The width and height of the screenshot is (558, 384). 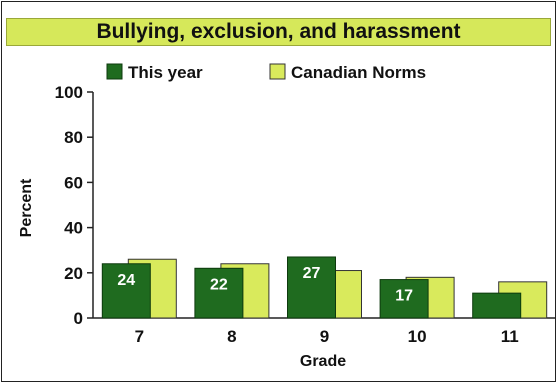 What do you see at coordinates (358, 72) in the screenshot?
I see `legend-label-canadian-norms: Canadian Norms` at bounding box center [358, 72].